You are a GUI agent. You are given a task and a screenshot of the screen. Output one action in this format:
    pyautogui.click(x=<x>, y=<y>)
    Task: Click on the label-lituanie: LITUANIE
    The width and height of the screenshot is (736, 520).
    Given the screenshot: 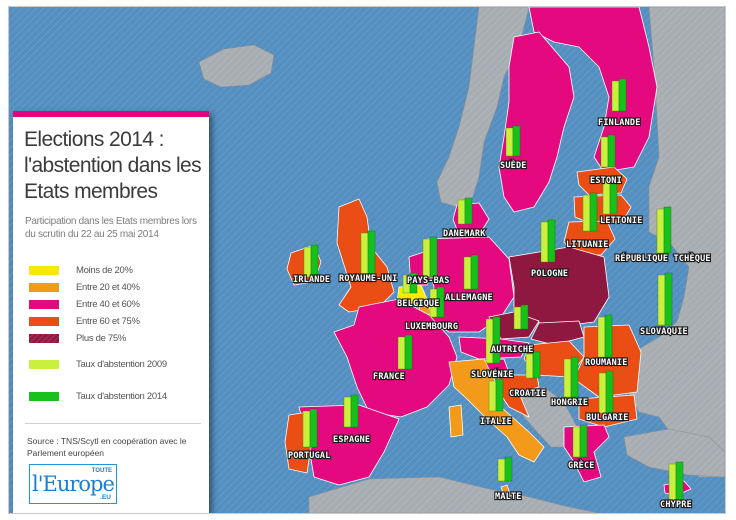 What is the action you would take?
    pyautogui.click(x=587, y=245)
    